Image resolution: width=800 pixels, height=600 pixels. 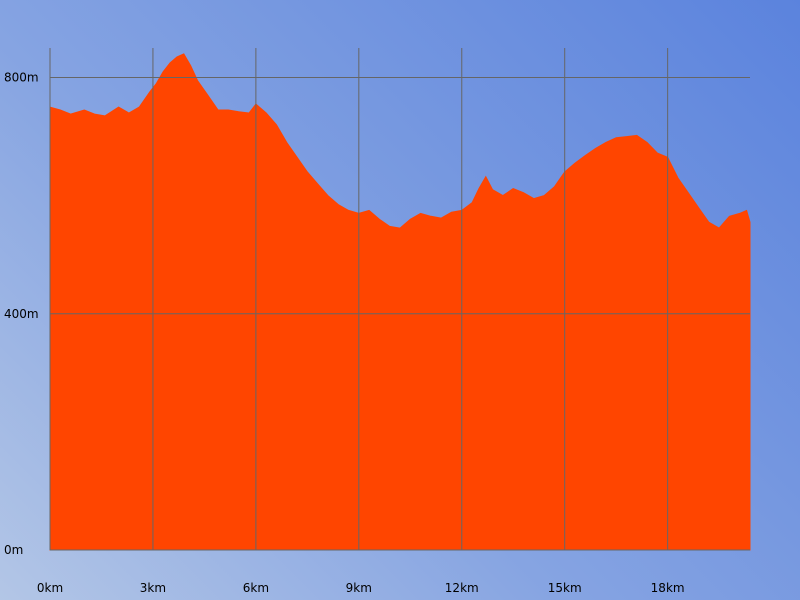 What do you see at coordinates (668, 588) in the screenshot?
I see `x-tick-label: 18km` at bounding box center [668, 588].